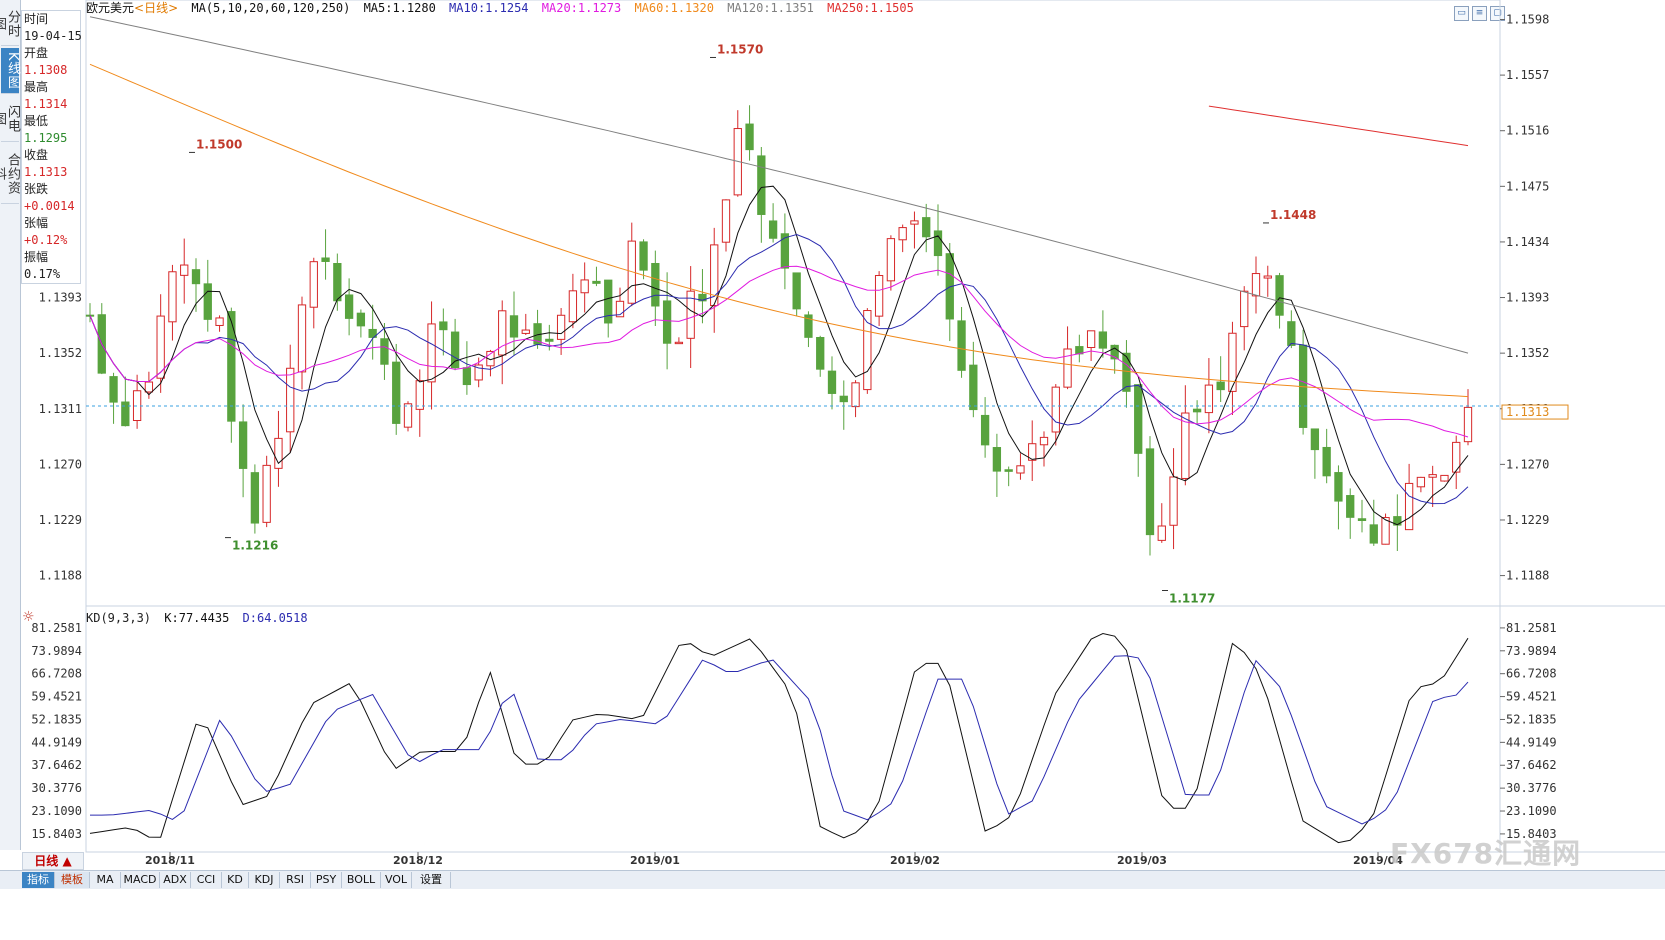 This screenshot has width=1665, height=940. Describe the element at coordinates (1531, 765) in the screenshot. I see `kd-axis-label: 37.6462` at that location.